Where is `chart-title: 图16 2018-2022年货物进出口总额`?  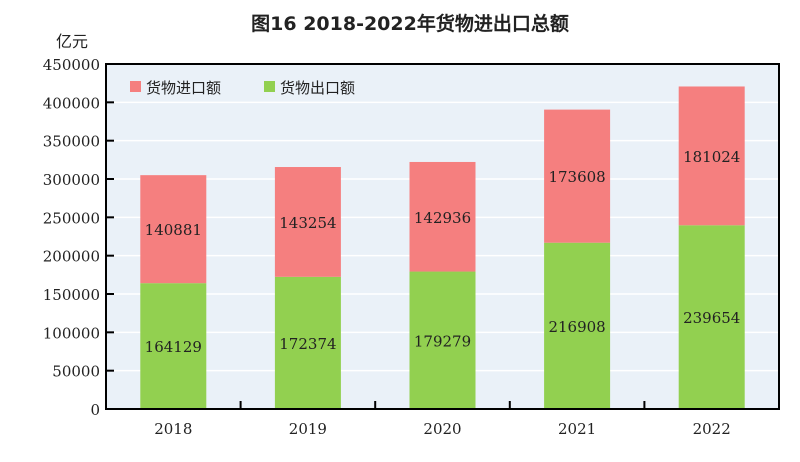 chart-title: 图16 2018-2022年货物进出口总额 is located at coordinates (410, 23).